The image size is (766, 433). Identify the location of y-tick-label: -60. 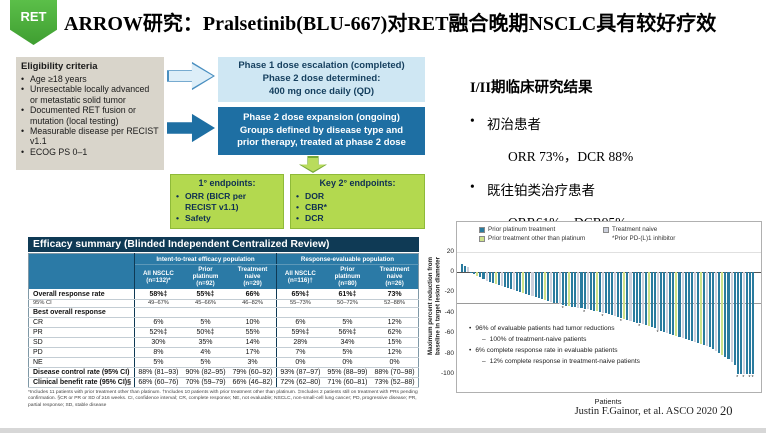
(449, 333).